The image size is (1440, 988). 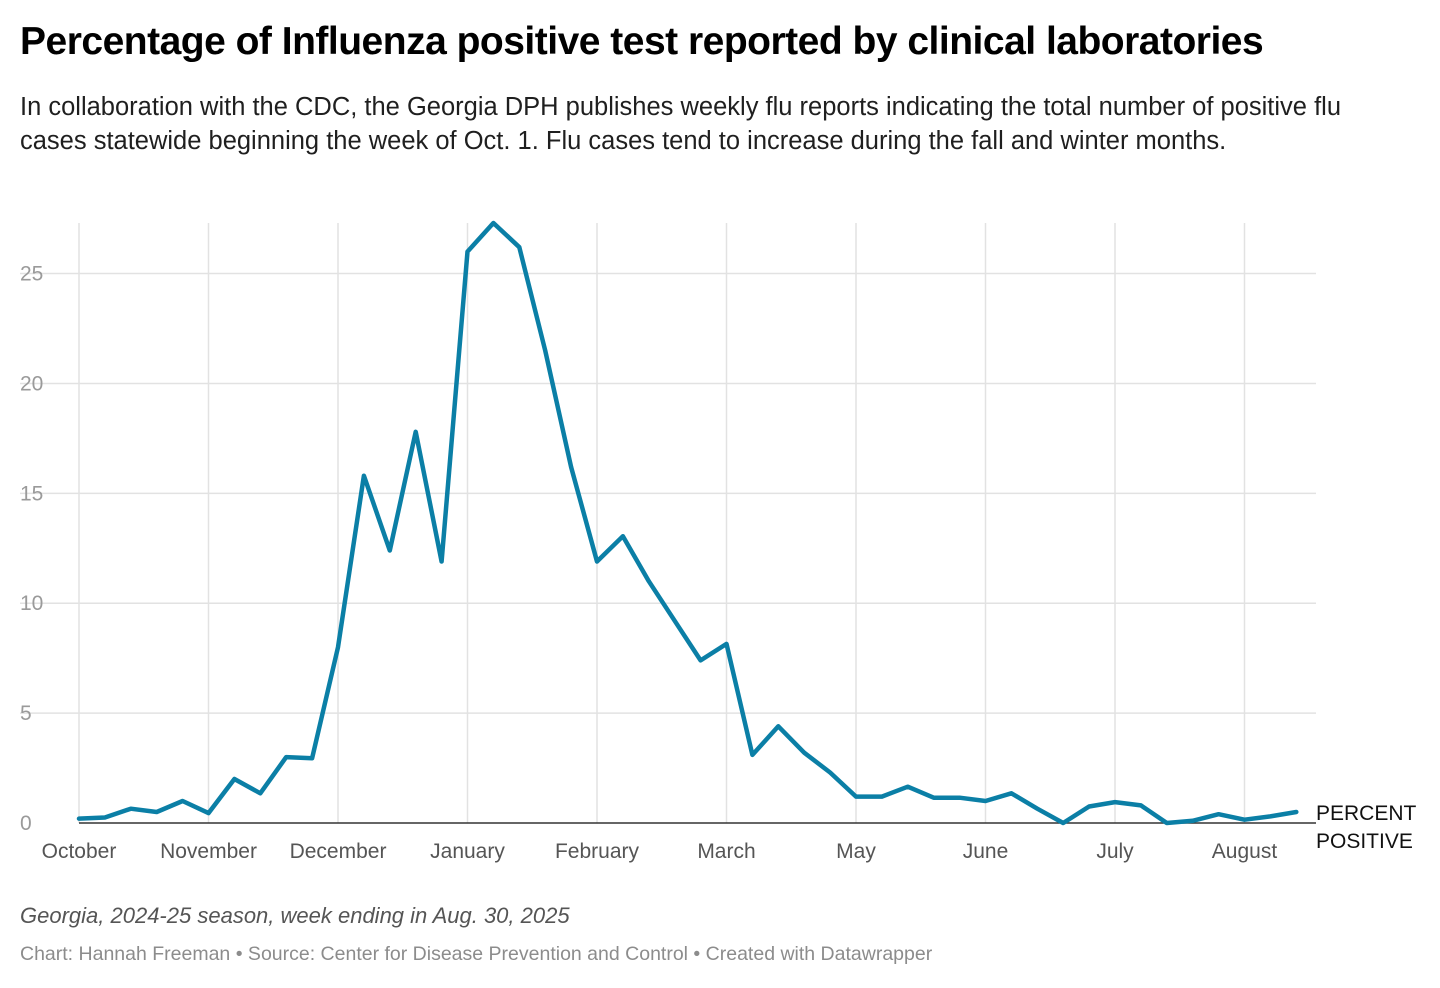 What do you see at coordinates (597, 851) in the screenshot?
I see `x-tick-label: February` at bounding box center [597, 851].